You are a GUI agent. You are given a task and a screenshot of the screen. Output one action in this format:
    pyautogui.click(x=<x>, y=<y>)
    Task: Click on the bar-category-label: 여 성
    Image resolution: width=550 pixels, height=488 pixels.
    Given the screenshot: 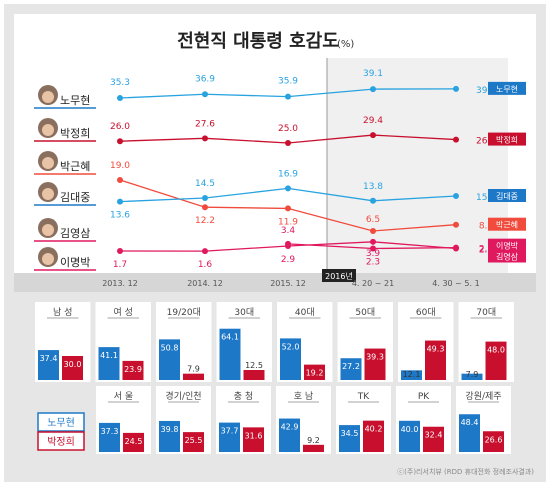 What is the action you would take?
    pyautogui.click(x=123, y=312)
    